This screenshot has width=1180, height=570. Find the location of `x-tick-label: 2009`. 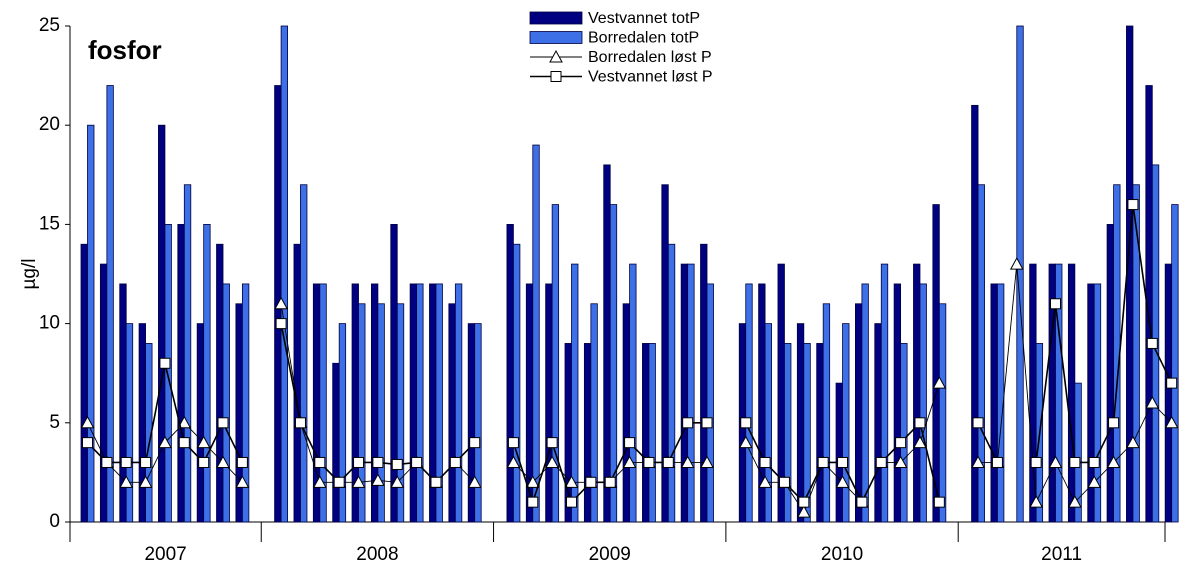

x-tick-label: 2009 is located at coordinates (610, 554).